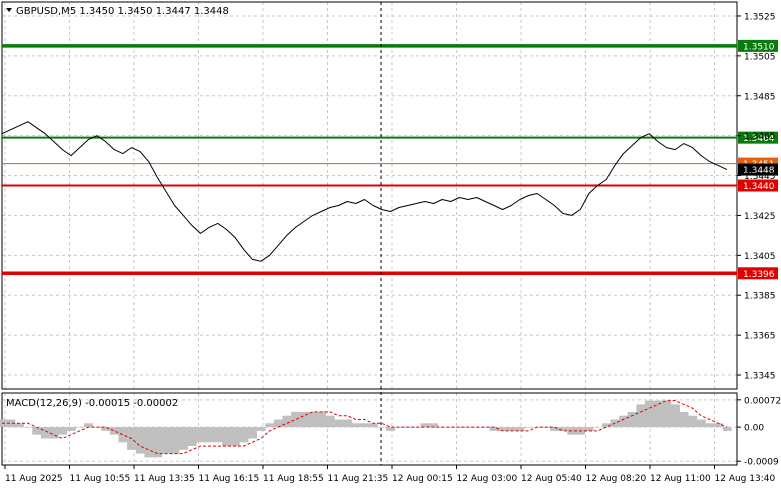 The image size is (781, 489). What do you see at coordinates (760, 377) in the screenshot?
I see `price-axis-label: 1.3345` at bounding box center [760, 377].